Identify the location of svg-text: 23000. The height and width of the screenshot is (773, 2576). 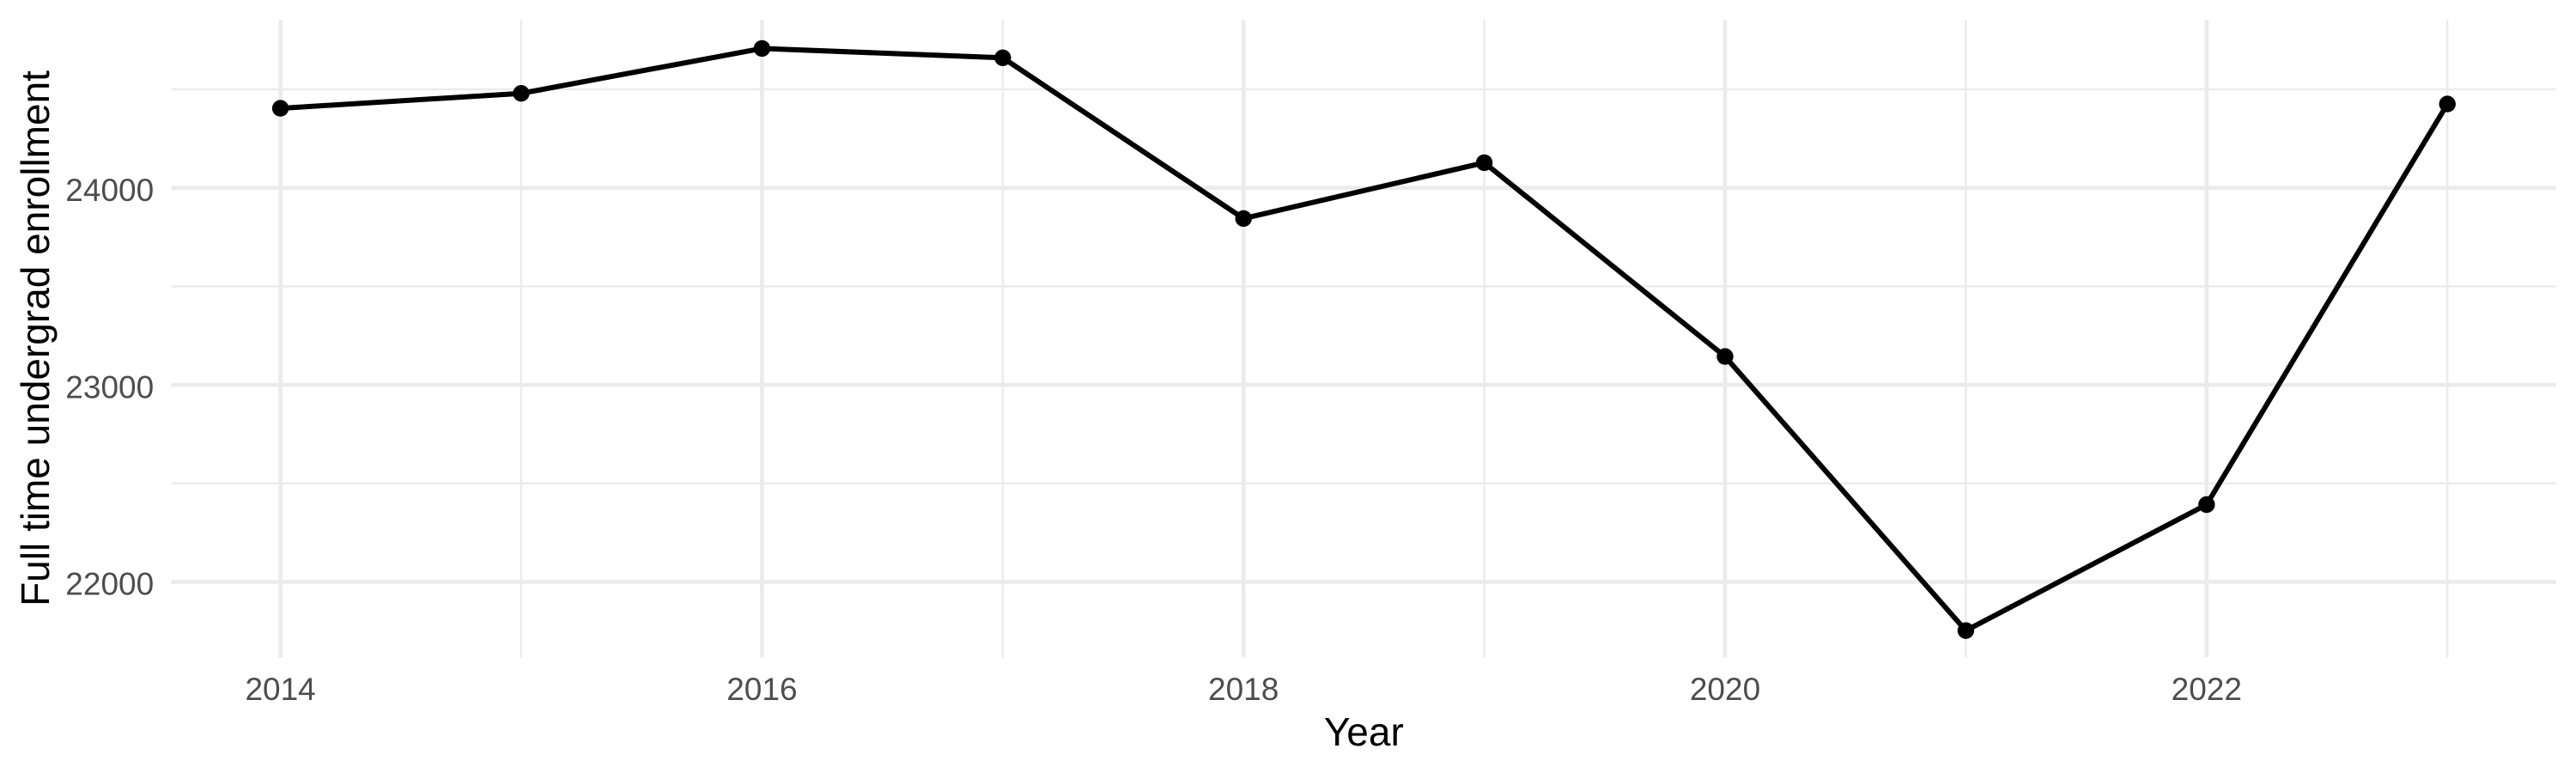
(109, 387).